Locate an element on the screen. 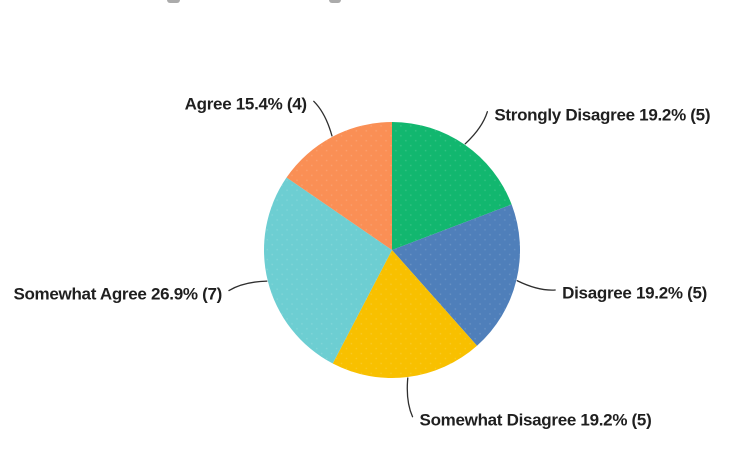  leader-line-disagree is located at coordinates (536, 285).